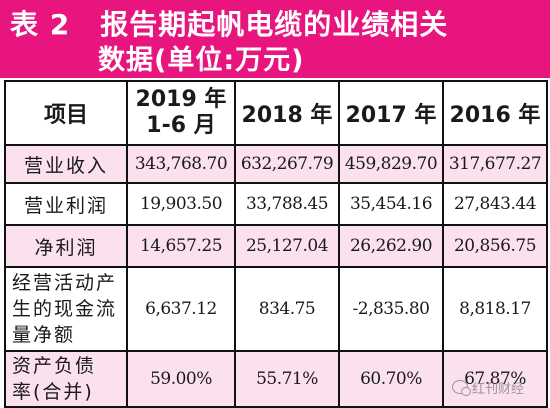 The image size is (550, 408). Describe the element at coordinates (181, 246) in the screenshot. I see `table-cell: 14,657.25` at that location.